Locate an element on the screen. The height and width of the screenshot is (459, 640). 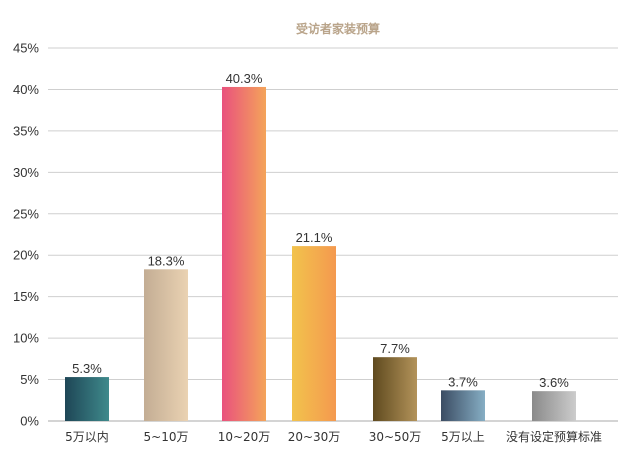
x-tick-label: 10~20万 is located at coordinates (244, 437).